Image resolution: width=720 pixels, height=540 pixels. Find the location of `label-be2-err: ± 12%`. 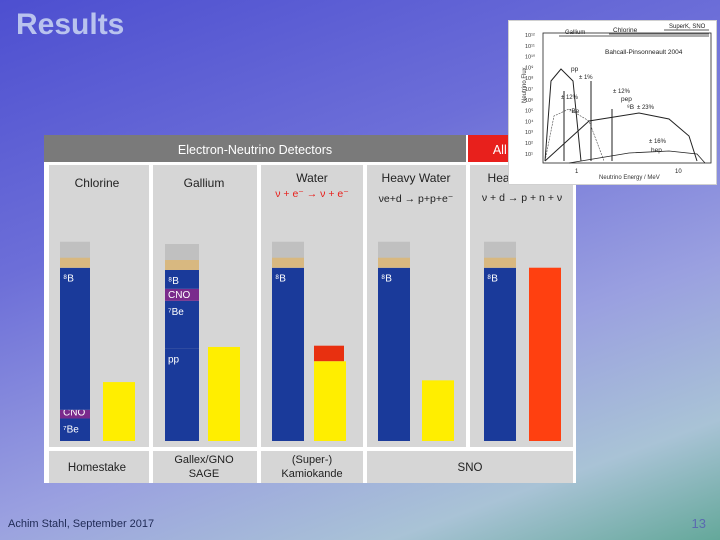

label-be2-err: ± 12% is located at coordinates (622, 92).